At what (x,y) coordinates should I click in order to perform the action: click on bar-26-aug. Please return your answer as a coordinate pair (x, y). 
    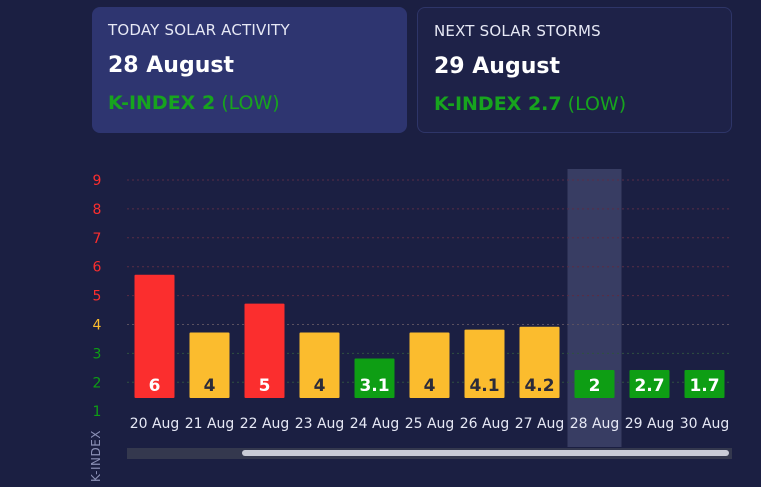
    Looking at the image, I should click on (484, 363).